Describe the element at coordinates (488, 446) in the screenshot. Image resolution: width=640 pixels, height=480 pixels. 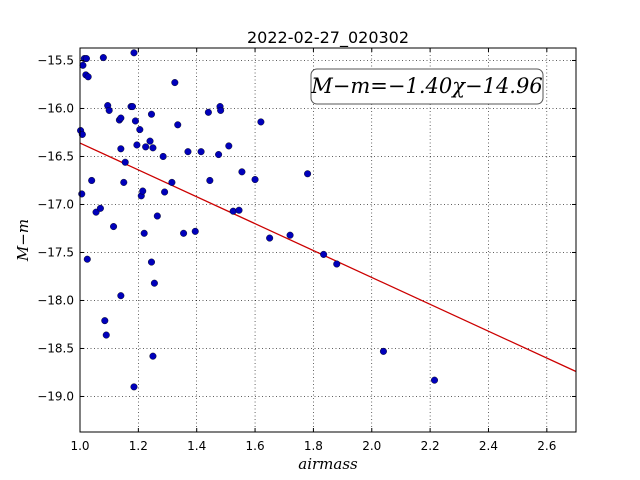
I see `x-tick-label: 2.4` at that location.